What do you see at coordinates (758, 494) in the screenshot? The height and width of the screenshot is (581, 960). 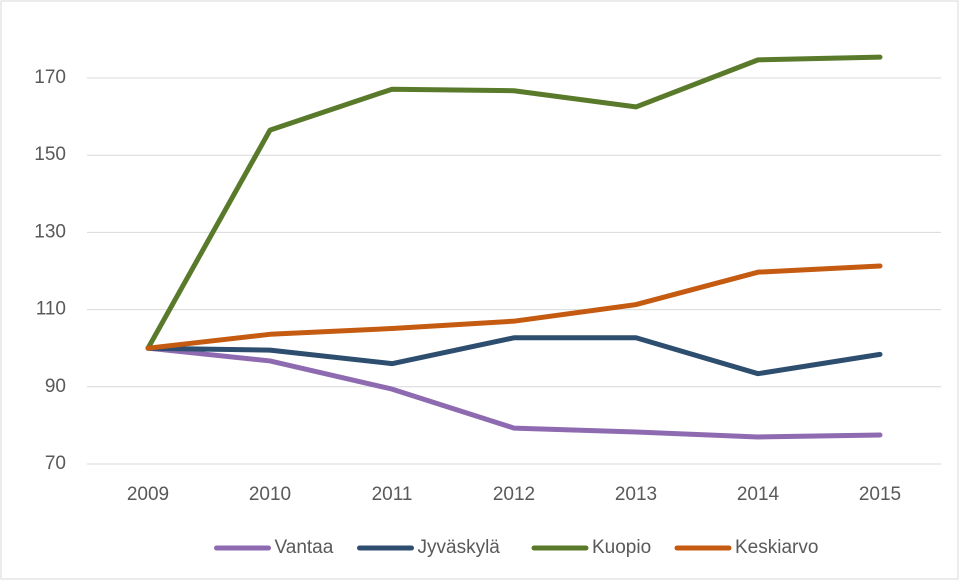 I see `x-tick-label: 2014` at bounding box center [758, 494].